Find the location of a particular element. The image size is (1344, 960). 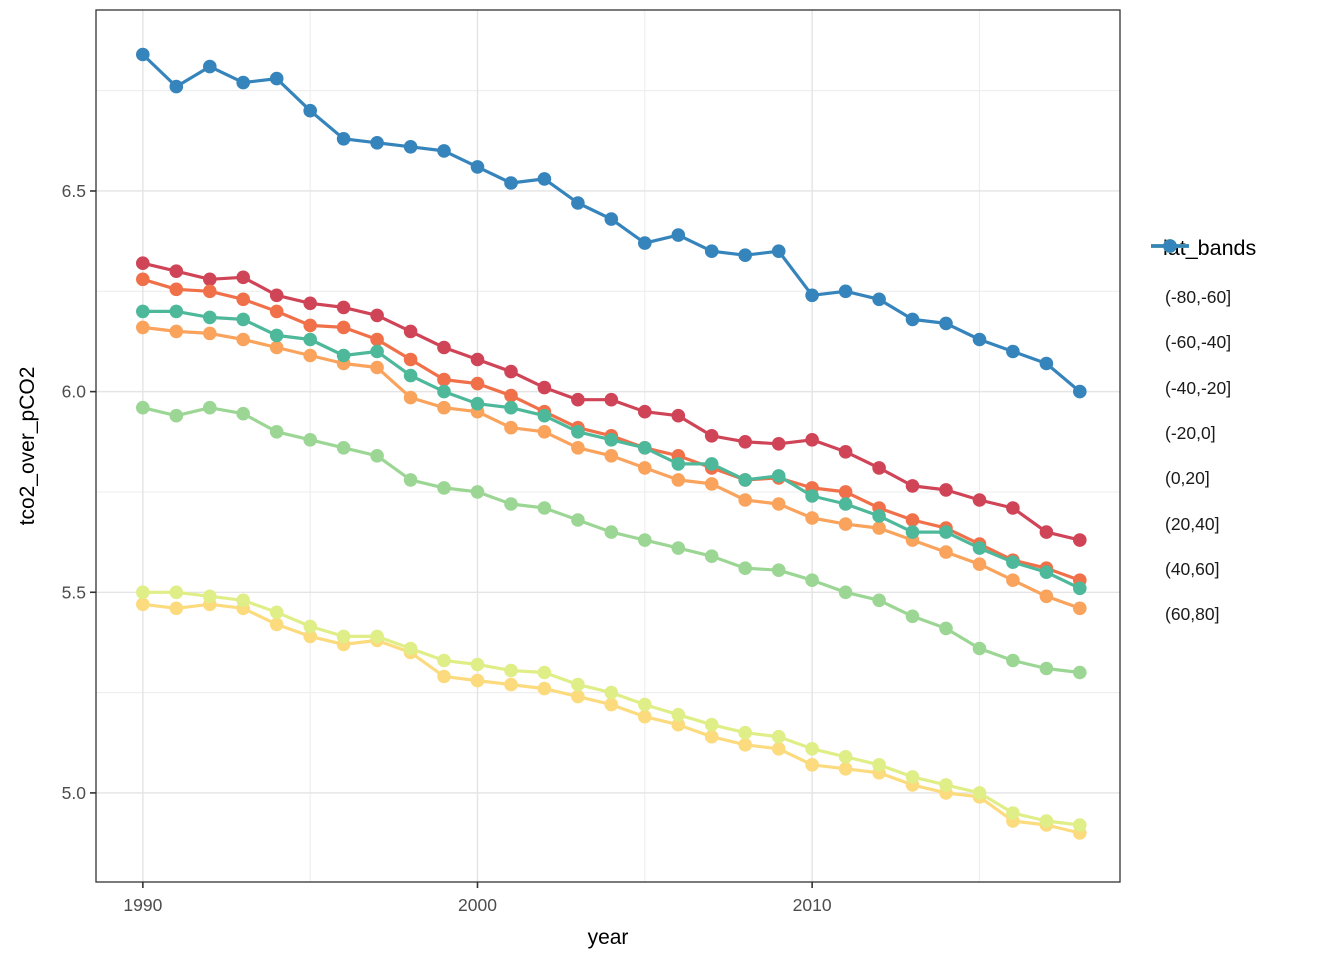

legend-entry: (40,60] is located at coordinates (1245, 415).